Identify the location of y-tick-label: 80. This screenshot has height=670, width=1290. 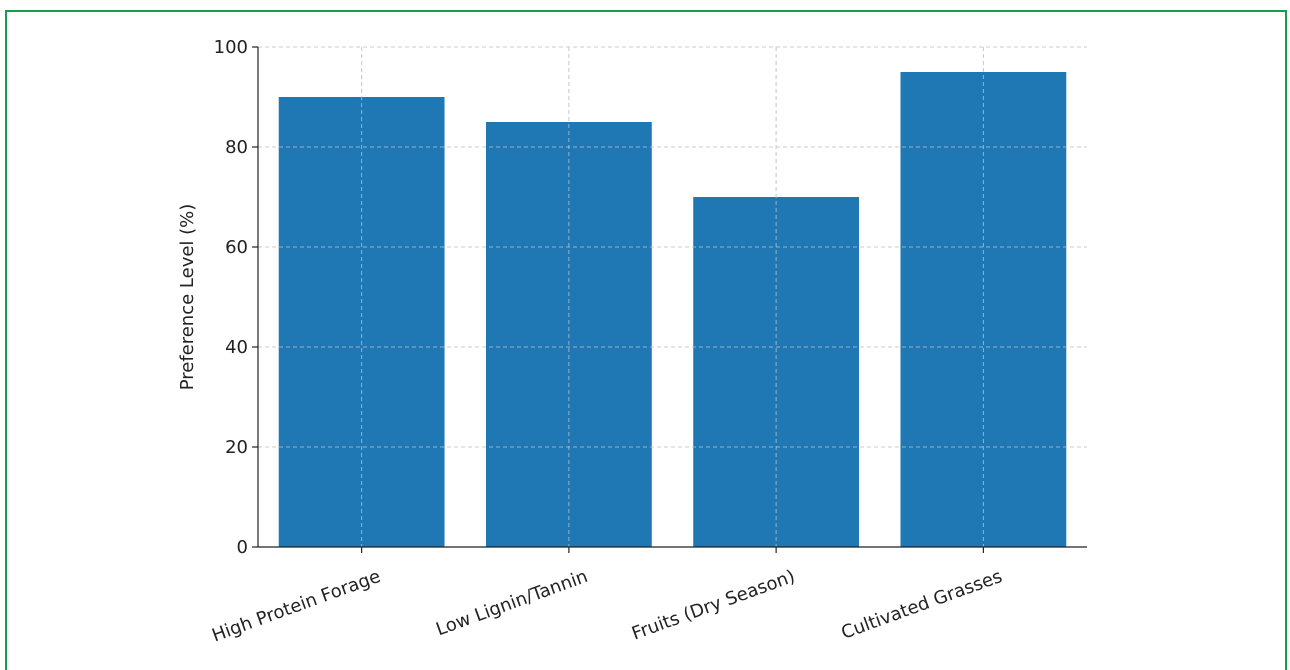
(236, 147).